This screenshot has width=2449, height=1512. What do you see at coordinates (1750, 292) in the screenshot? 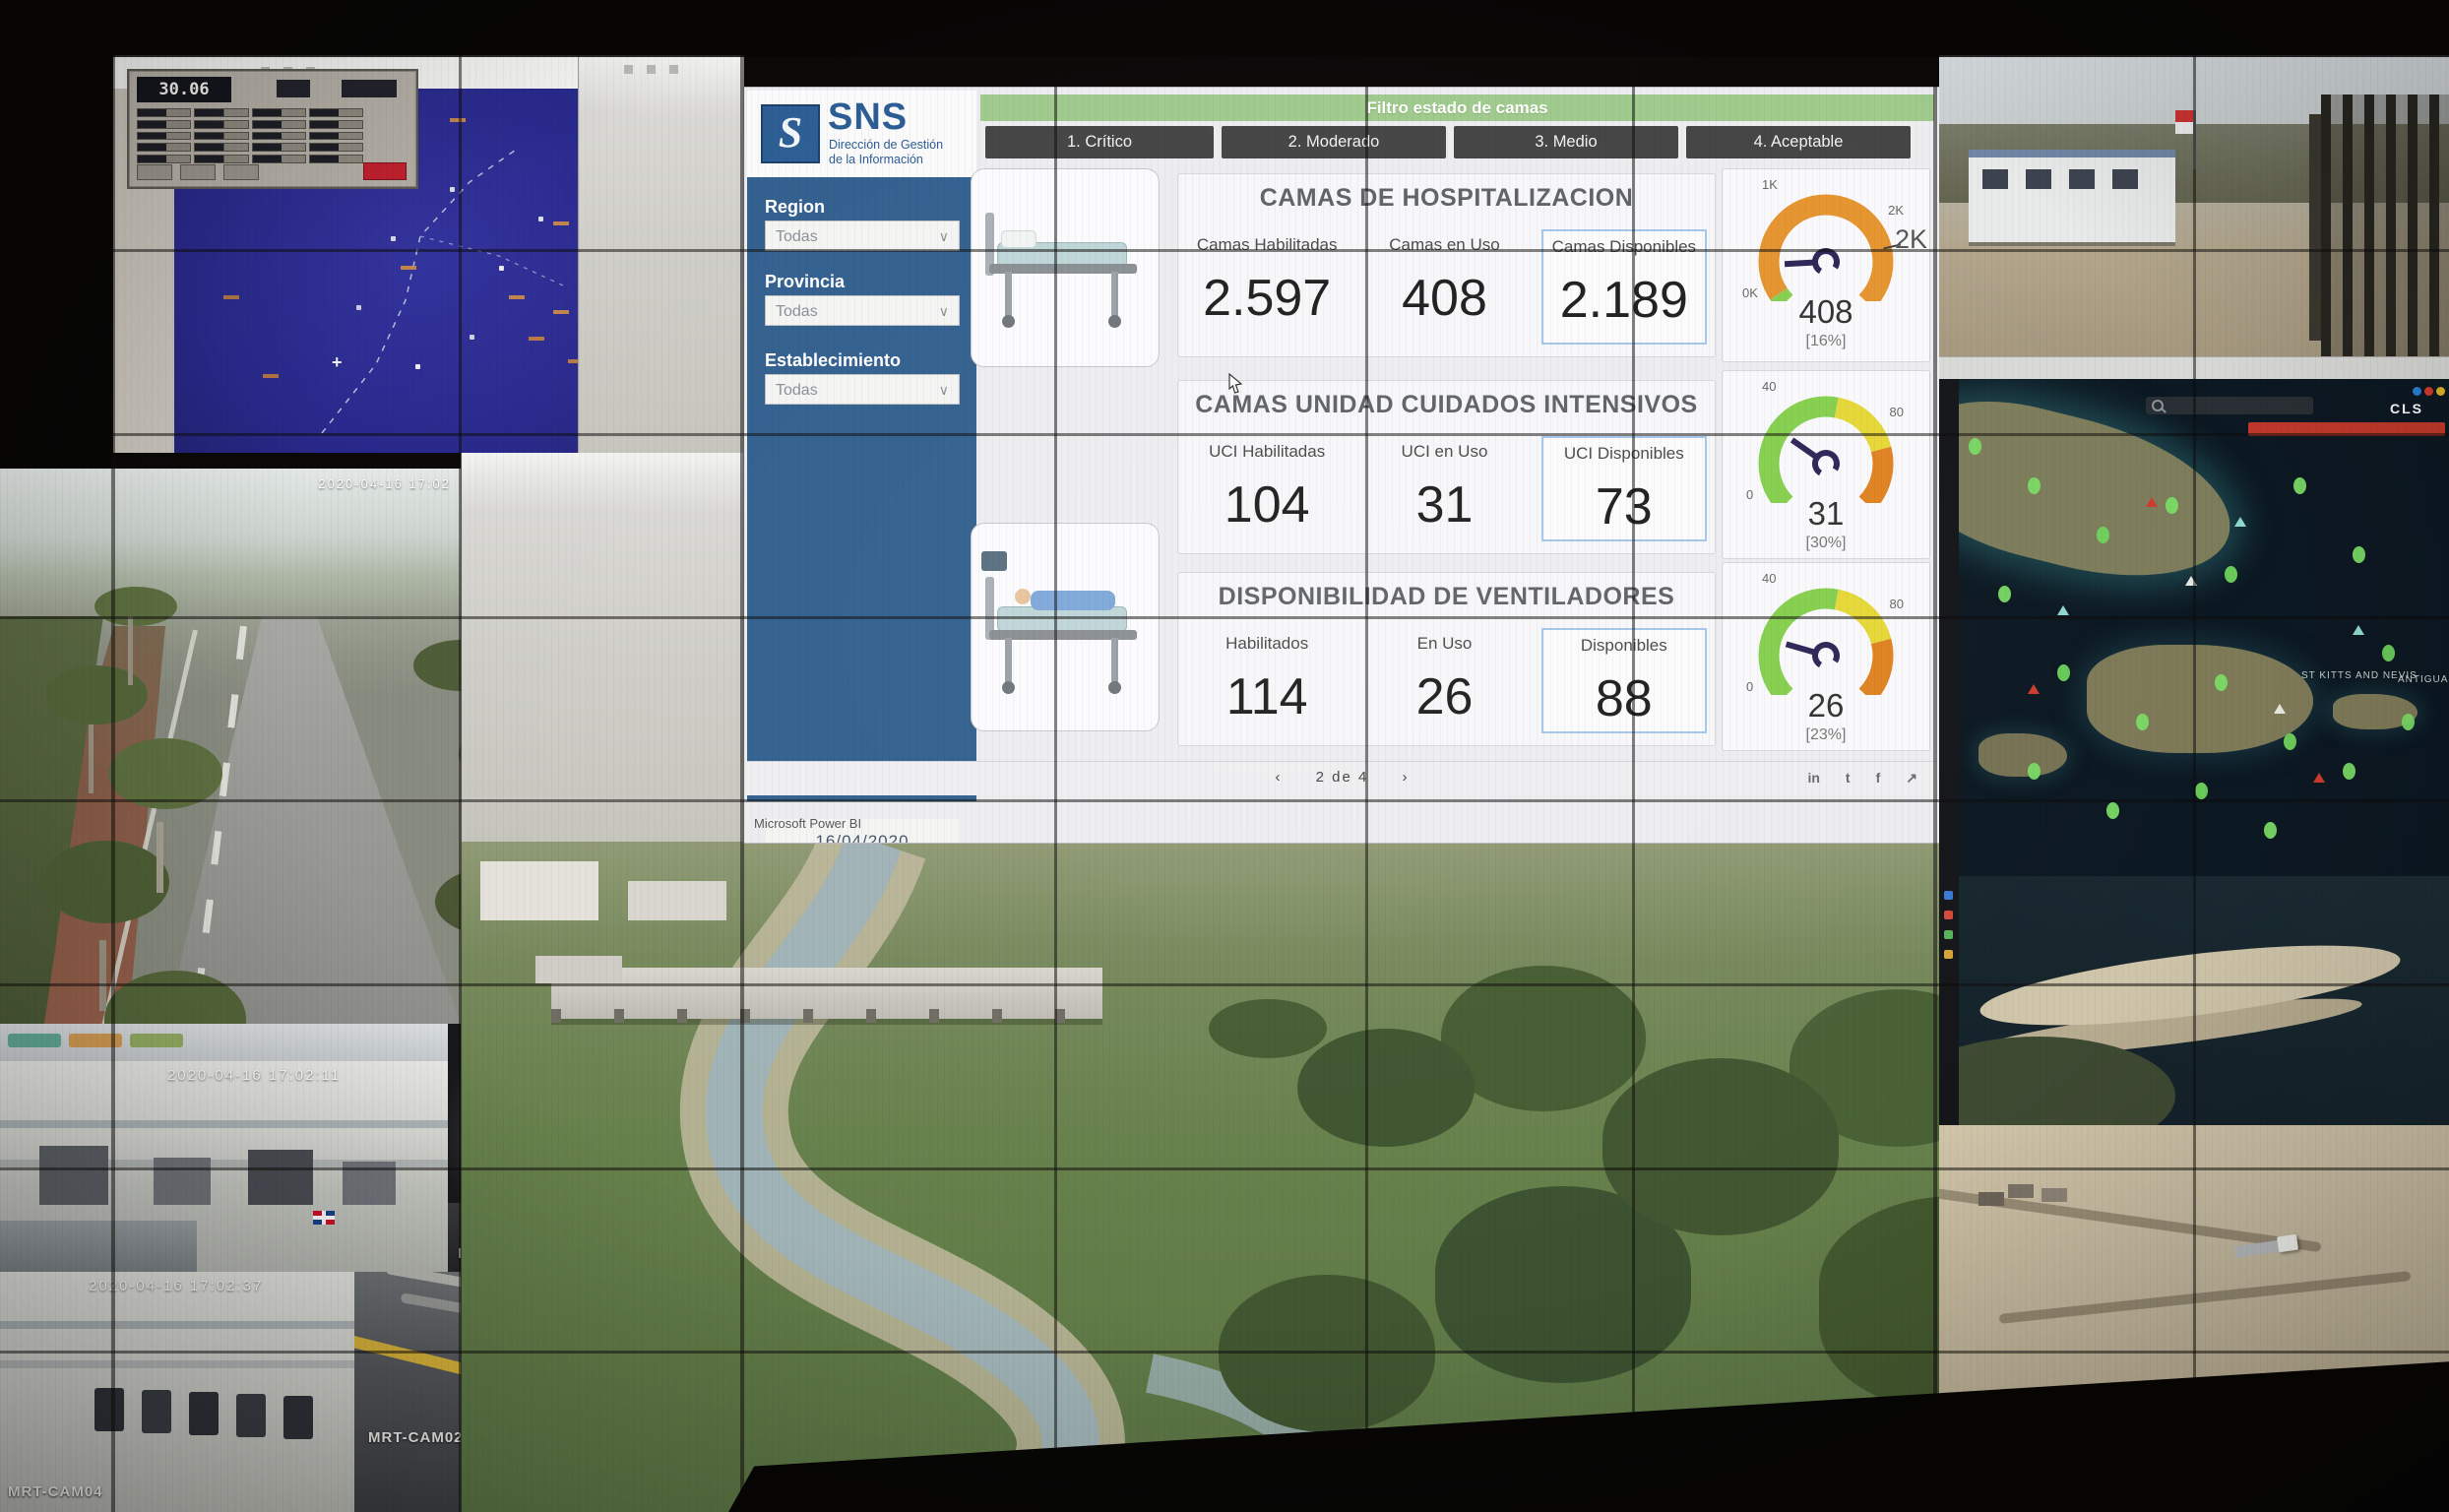
I see `gauge-tick-min: 0K` at bounding box center [1750, 292].